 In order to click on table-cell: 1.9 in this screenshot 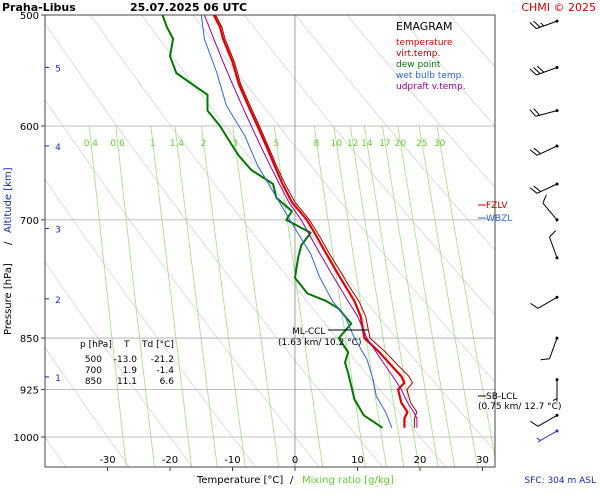, I will do `click(130, 371)`.